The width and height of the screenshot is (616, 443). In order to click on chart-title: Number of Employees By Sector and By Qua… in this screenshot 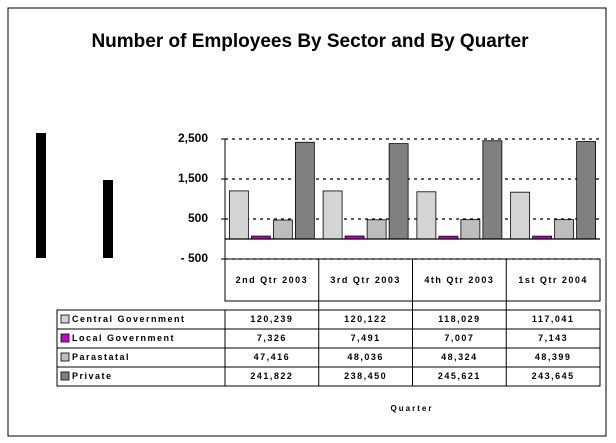, I will do `click(310, 41)`.